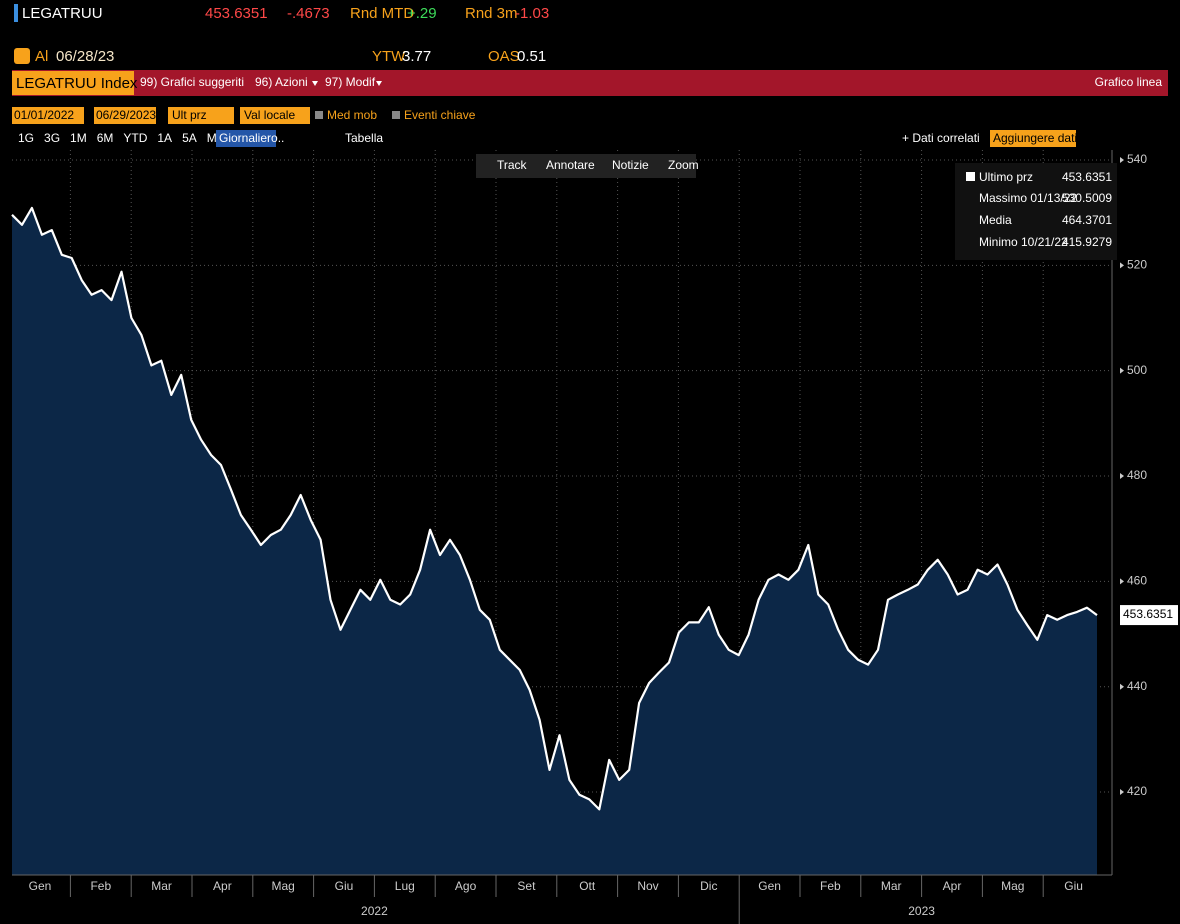 Image resolution: width=1180 pixels, height=924 pixels. Describe the element at coordinates (1137, 475) in the screenshot. I see `y-tick-label: 480` at that location.